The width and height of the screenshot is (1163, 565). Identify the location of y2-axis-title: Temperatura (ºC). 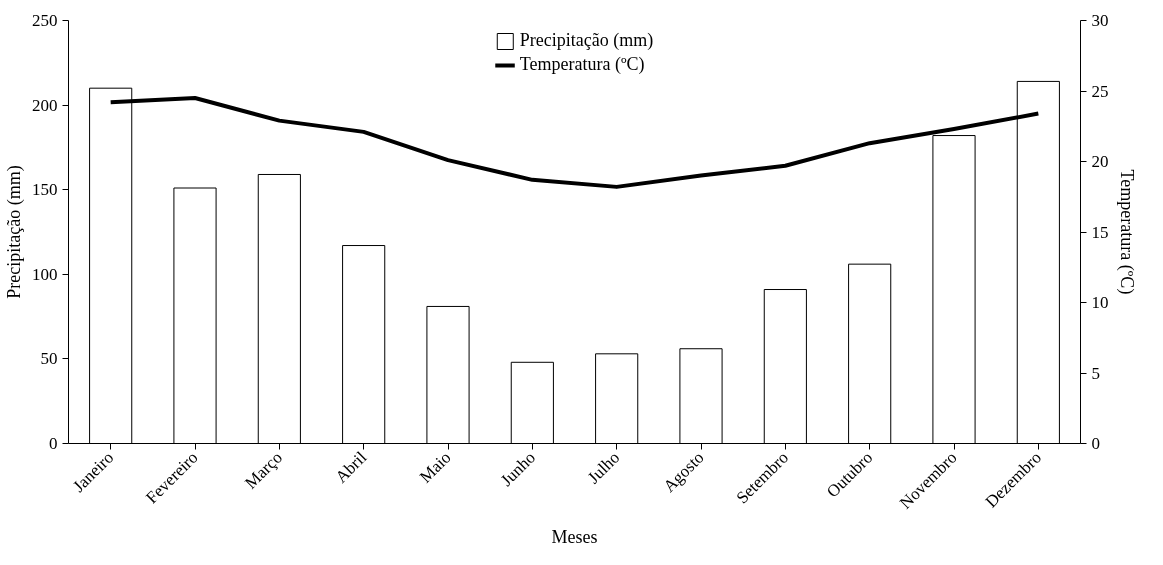
(1126, 232).